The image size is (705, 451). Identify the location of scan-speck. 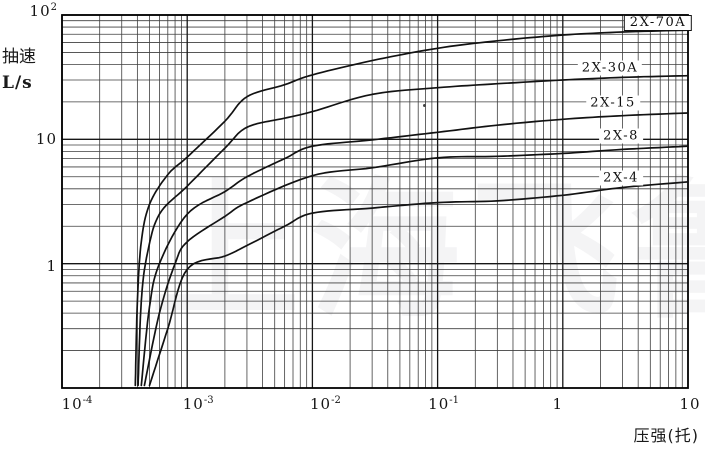
(424, 105).